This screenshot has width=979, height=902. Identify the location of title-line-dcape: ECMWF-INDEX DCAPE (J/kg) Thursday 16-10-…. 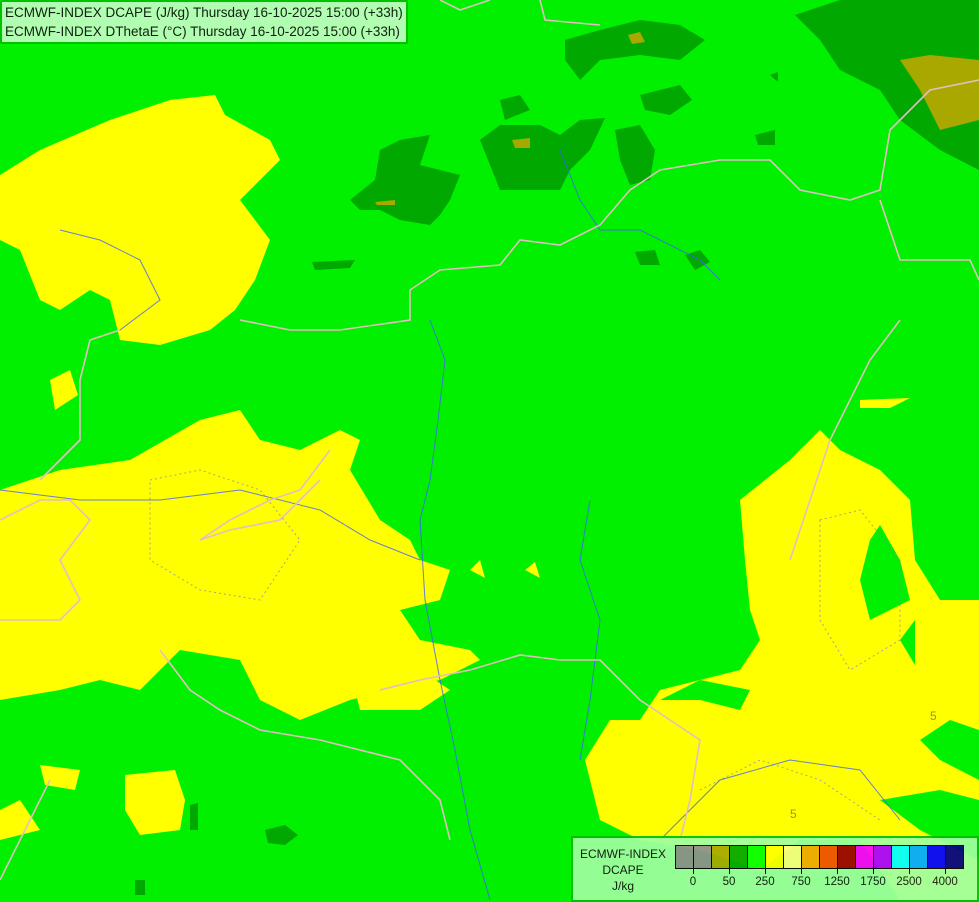
(204, 12).